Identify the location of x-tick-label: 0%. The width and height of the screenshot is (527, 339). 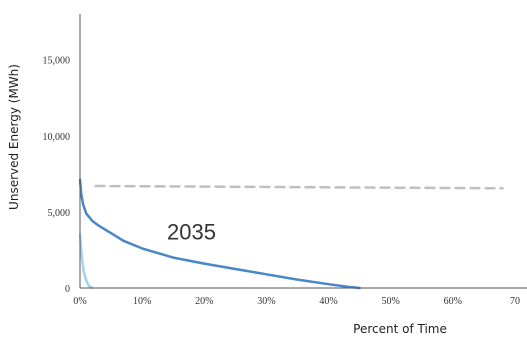
(79, 301).